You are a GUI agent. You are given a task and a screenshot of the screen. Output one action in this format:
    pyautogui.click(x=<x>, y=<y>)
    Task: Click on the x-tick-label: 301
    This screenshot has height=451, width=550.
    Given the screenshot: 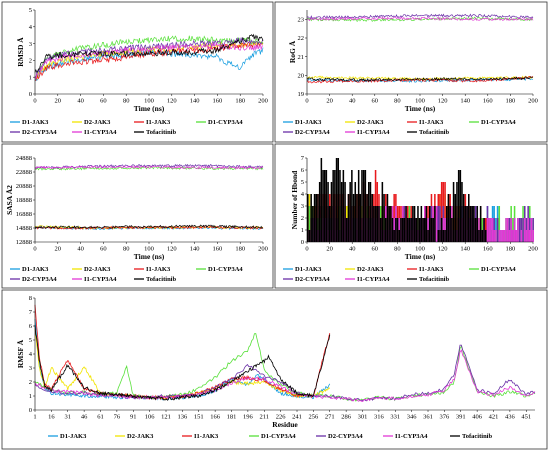 What is the action you would take?
    pyautogui.click(x=363, y=417)
    